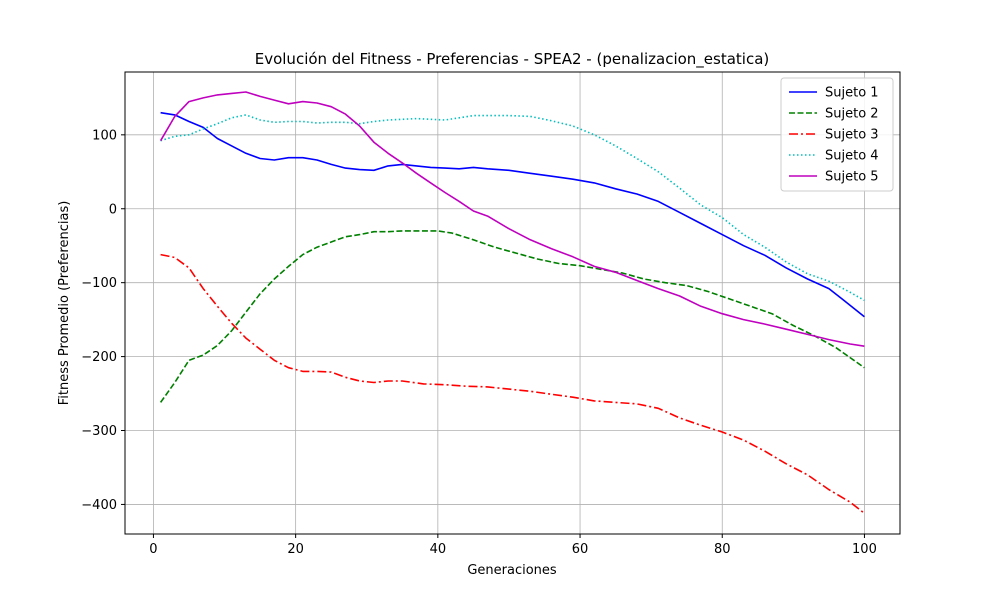 The width and height of the screenshot is (1000, 600). I want to click on y-tick-label: −100, so click(99, 283).